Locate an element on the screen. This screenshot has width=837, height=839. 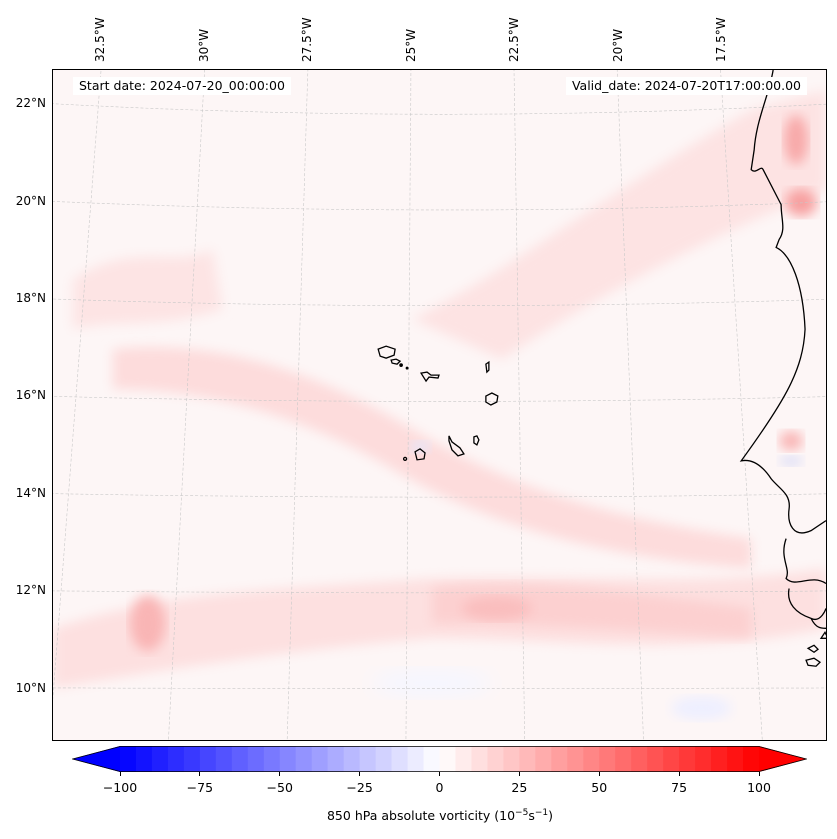
colorbar-outline is located at coordinates (439, 759).